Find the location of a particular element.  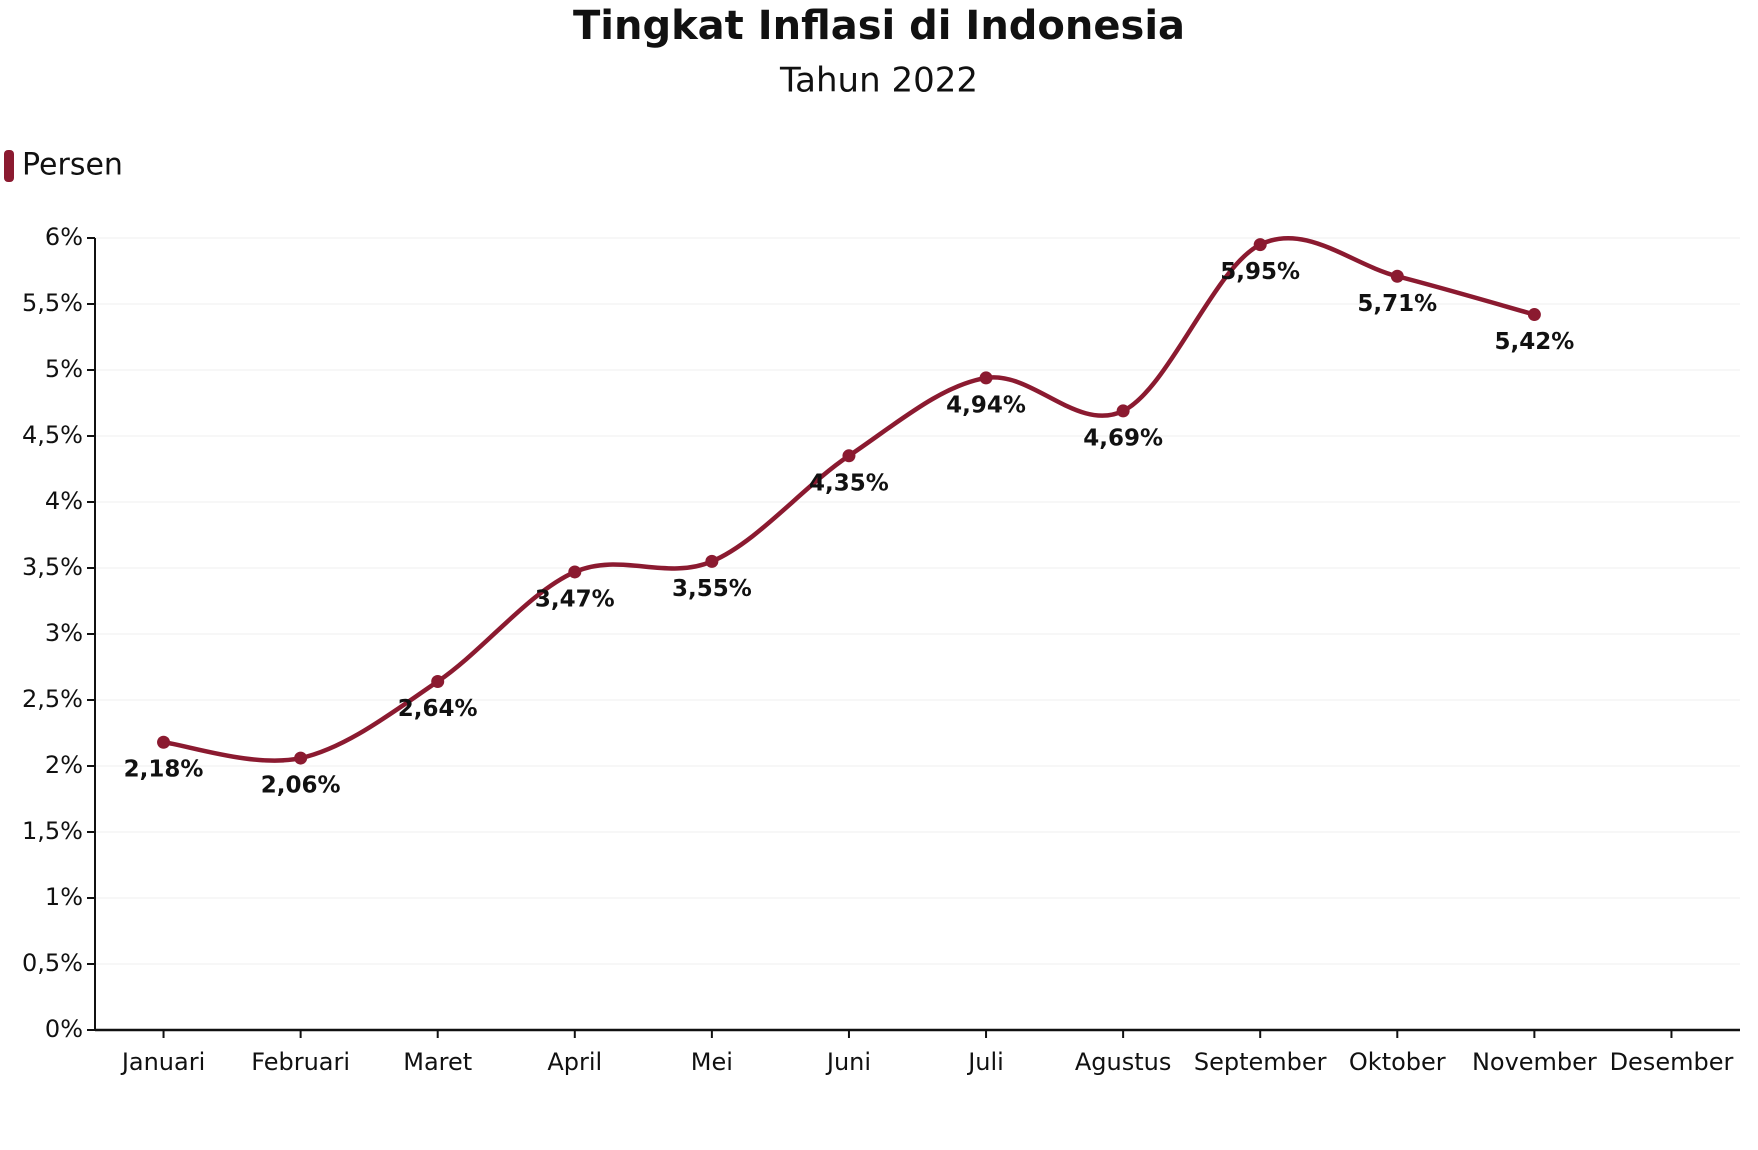

x-tick-label: Maret is located at coordinates (437, 1062).